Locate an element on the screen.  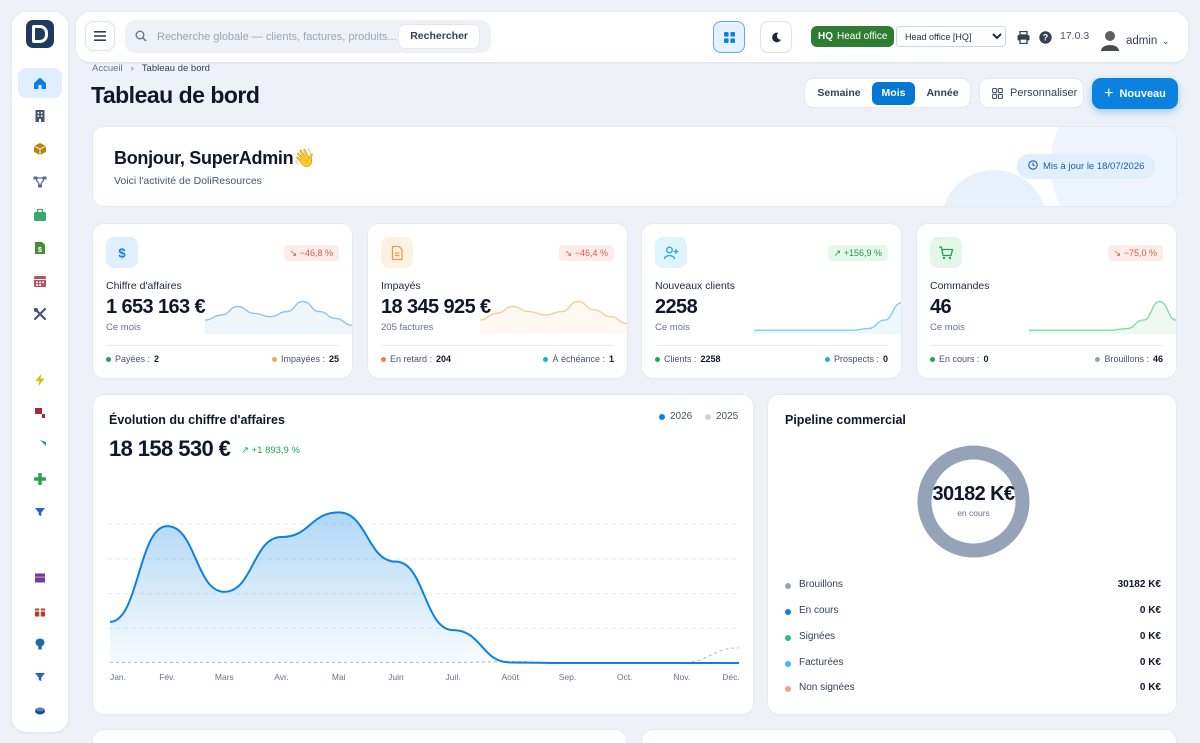
period-year: Année is located at coordinates (942, 93).